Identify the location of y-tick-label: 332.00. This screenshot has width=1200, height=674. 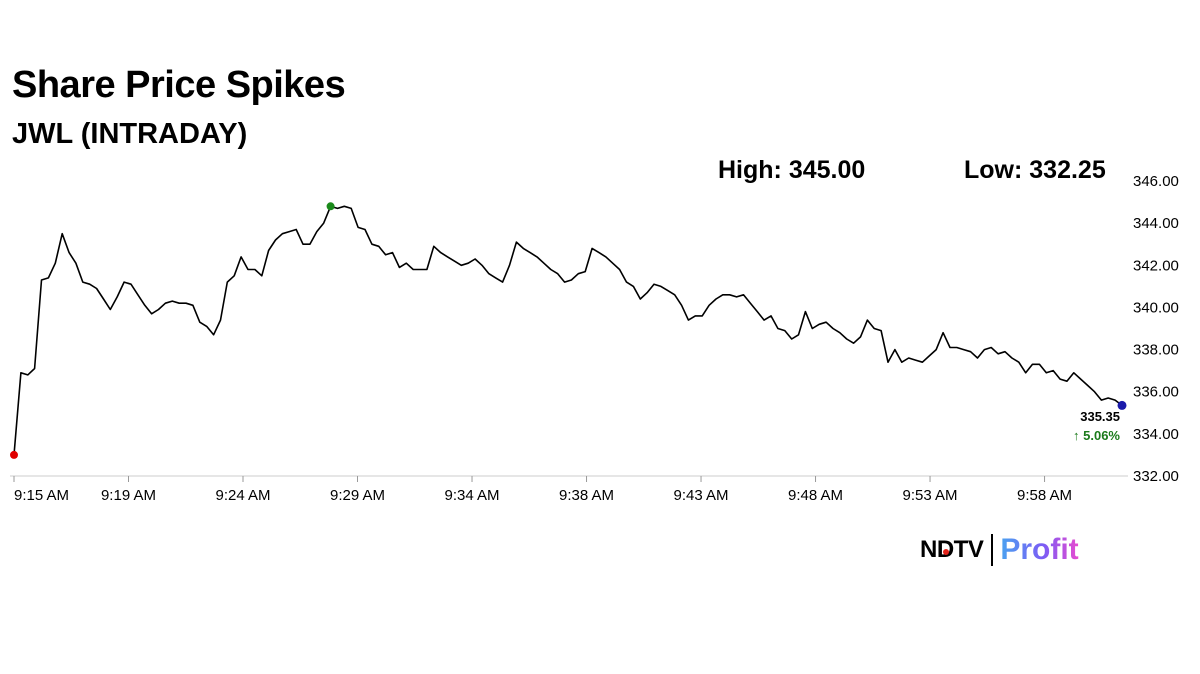
(1156, 476).